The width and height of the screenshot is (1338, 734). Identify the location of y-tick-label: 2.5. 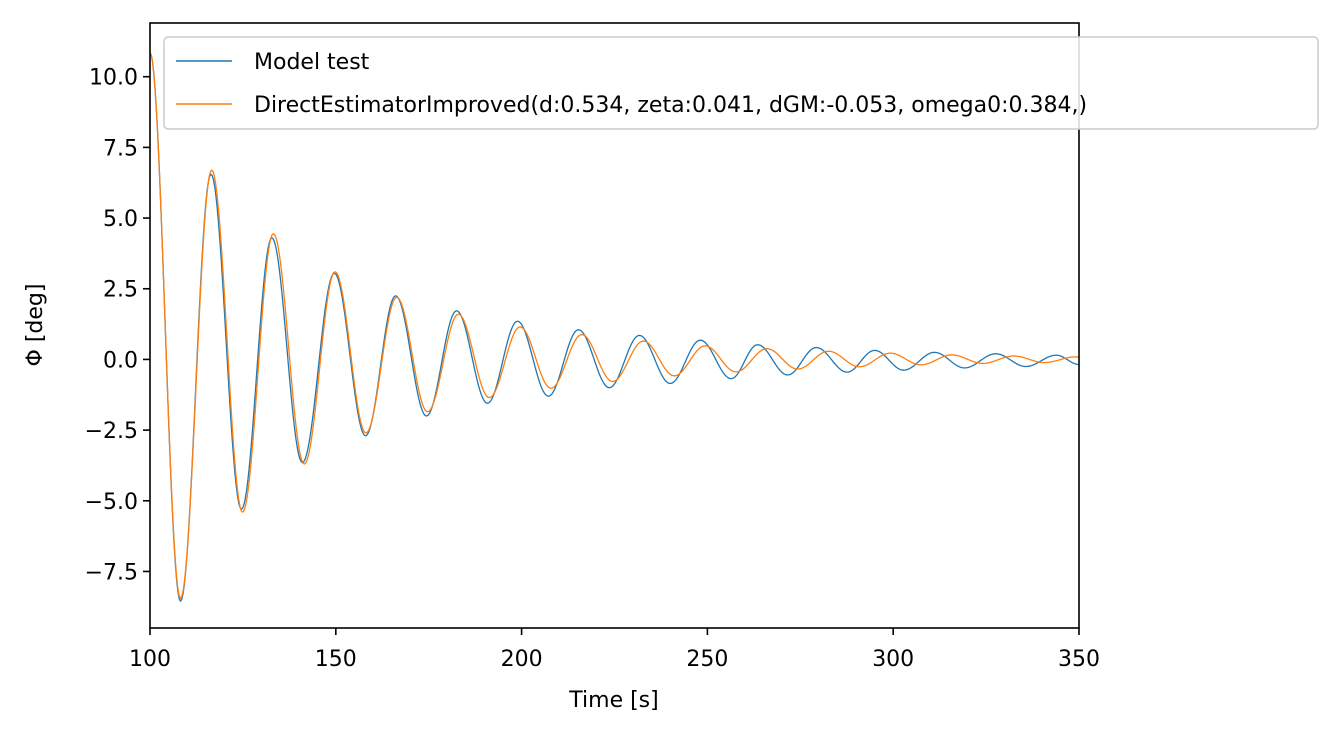
(120, 290).